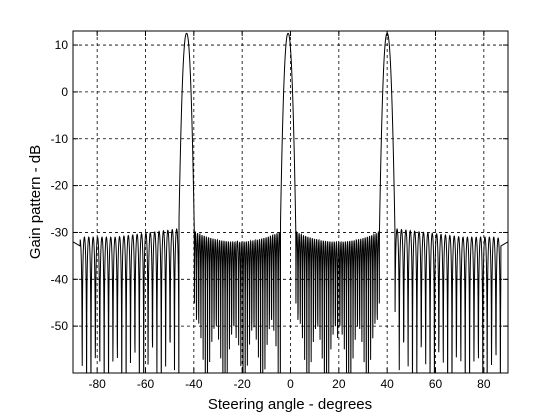  What do you see at coordinates (387, 384) in the screenshot?
I see `x-tick-label: 40` at bounding box center [387, 384].